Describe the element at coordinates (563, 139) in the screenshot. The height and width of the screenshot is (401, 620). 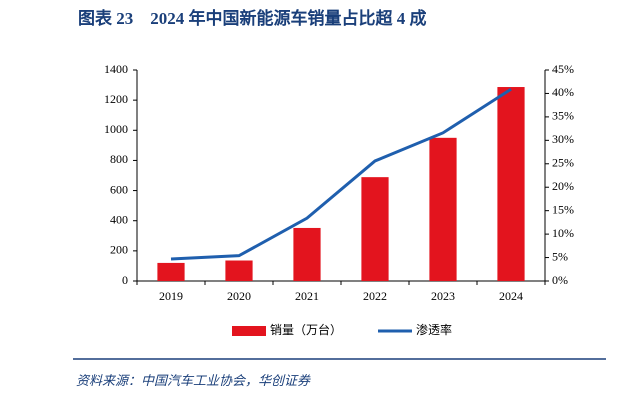
I see `y2-tick-label: 30%` at that location.